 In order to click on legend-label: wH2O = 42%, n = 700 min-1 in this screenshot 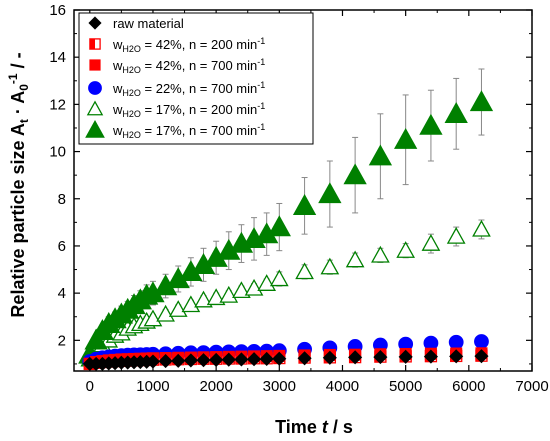, I will do `click(188, 66)`.